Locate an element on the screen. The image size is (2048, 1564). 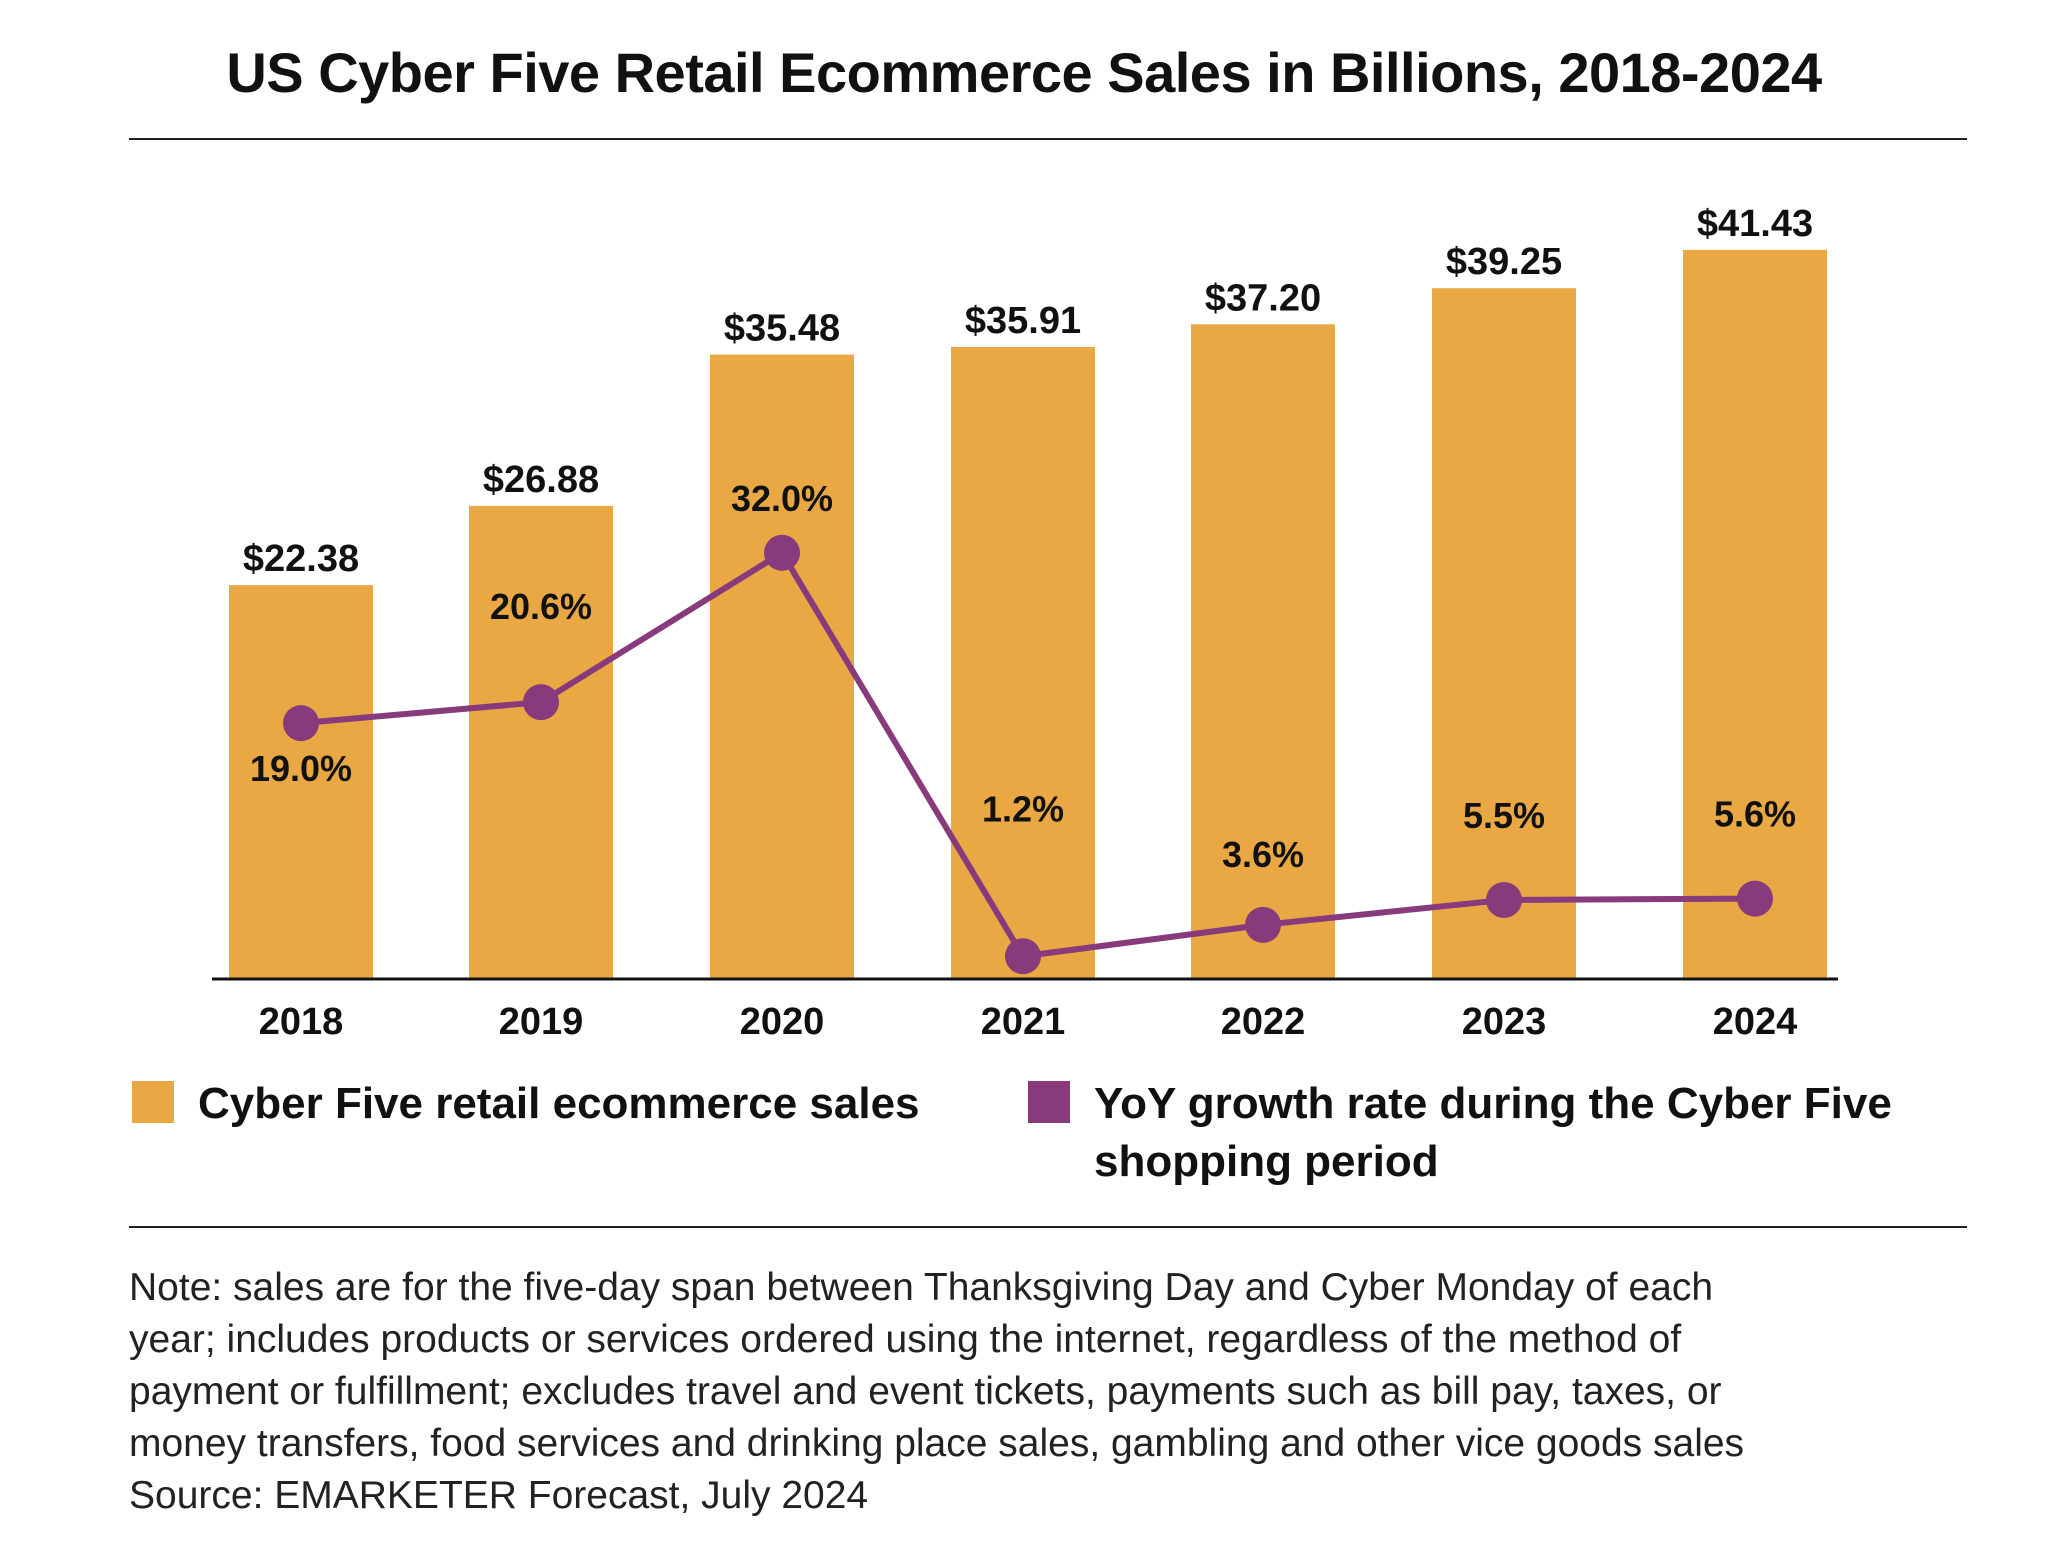
bar-value-label: $37.20 is located at coordinates (1263, 298).